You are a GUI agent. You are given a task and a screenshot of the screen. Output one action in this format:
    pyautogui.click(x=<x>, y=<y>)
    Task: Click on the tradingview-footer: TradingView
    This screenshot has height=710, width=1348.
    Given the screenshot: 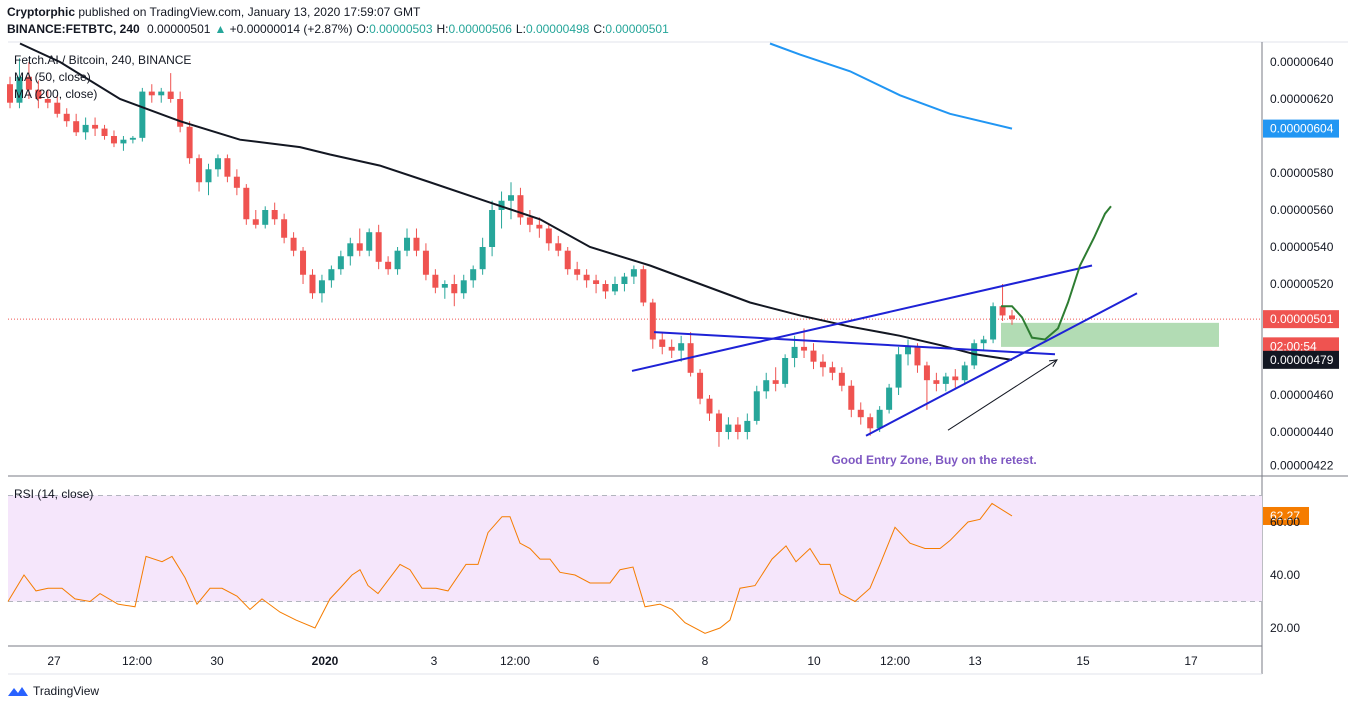 What is the action you would take?
    pyautogui.click(x=53, y=691)
    